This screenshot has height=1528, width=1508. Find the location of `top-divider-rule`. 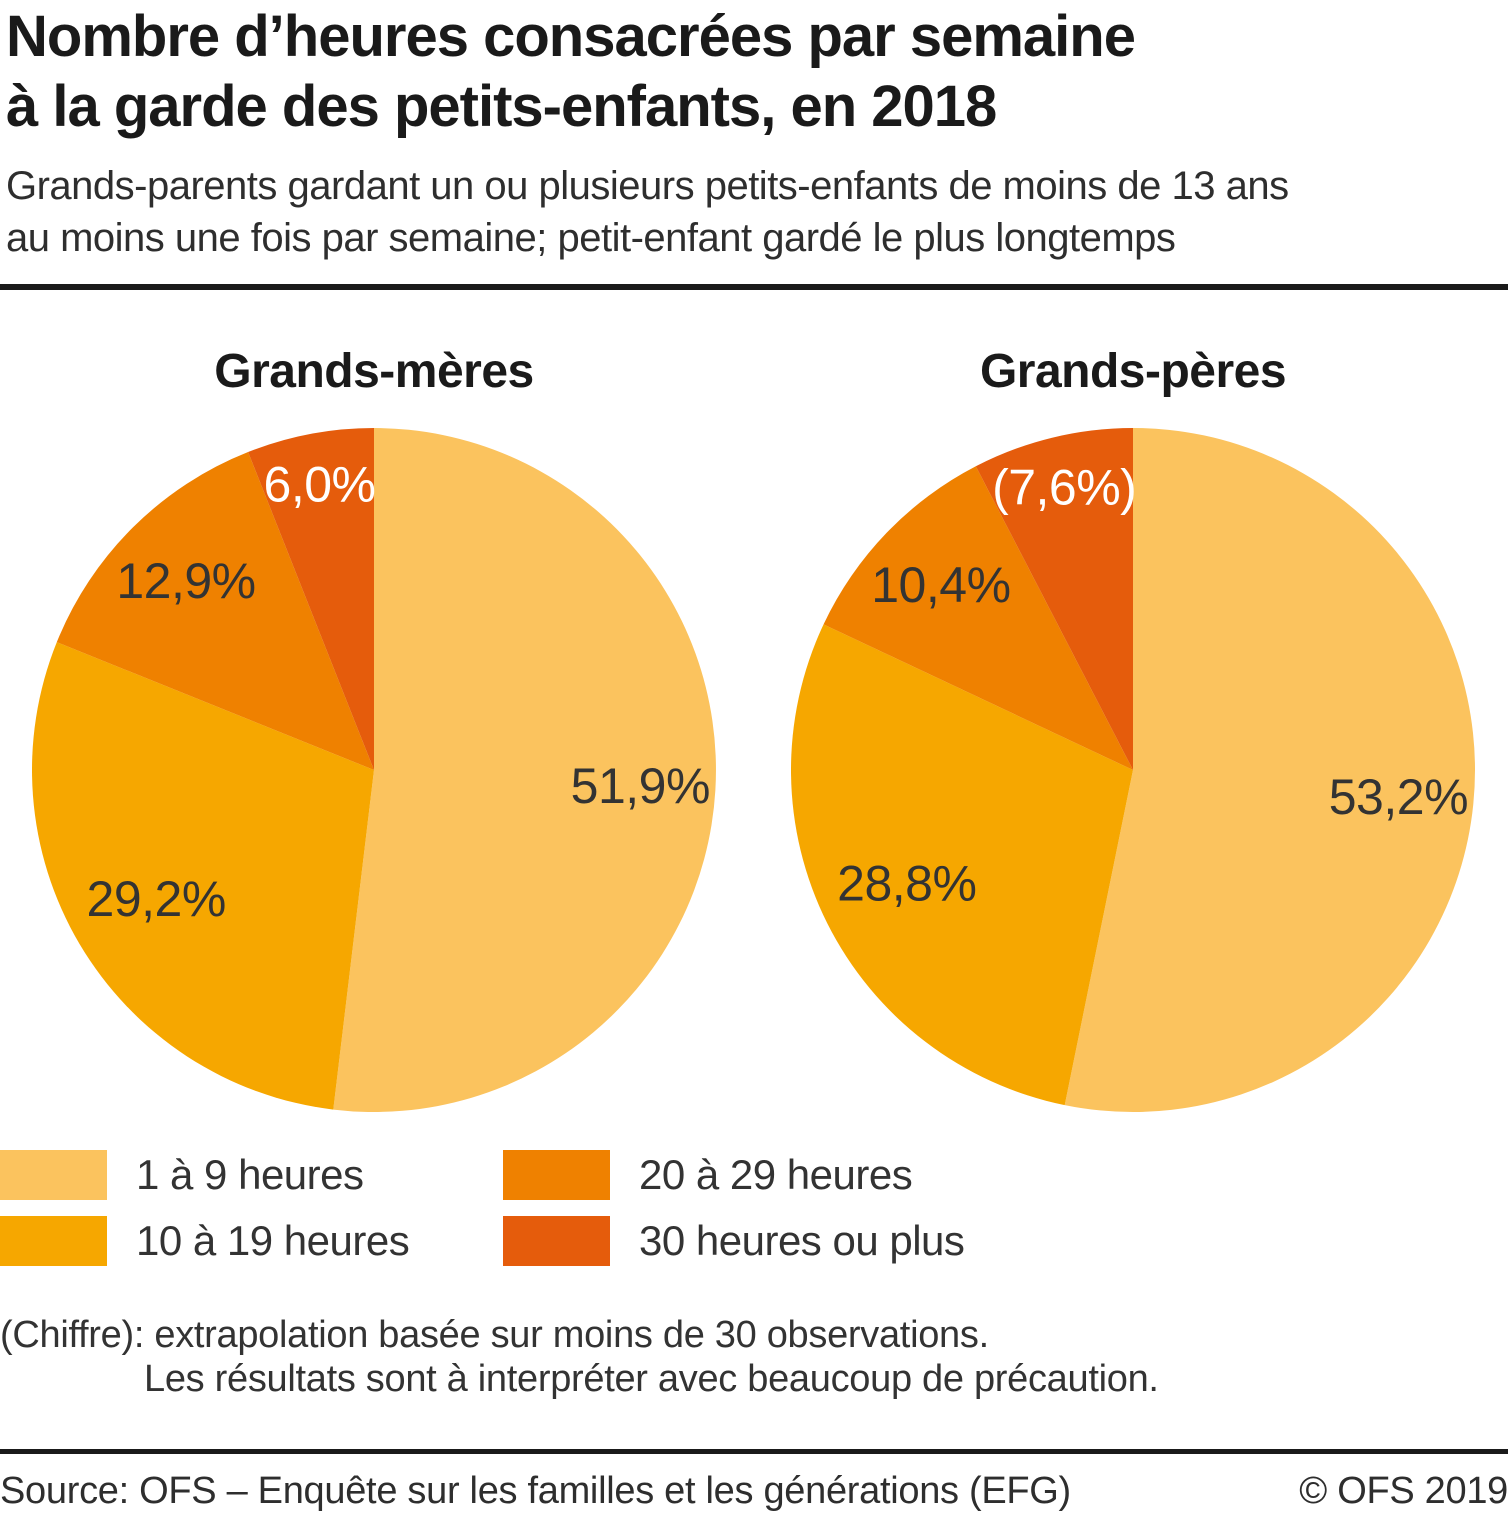

top-divider-rule is located at coordinates (754, 287).